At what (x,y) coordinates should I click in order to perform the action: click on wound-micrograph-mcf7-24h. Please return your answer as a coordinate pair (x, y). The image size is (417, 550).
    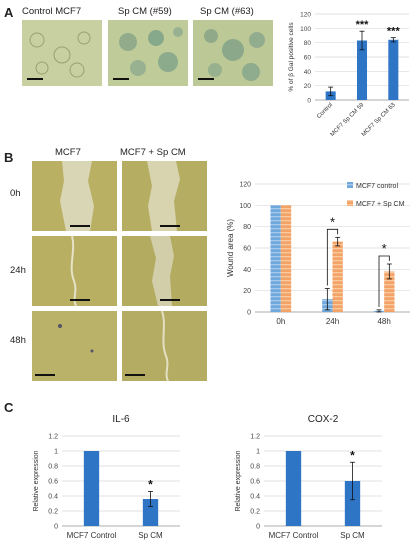
    Looking at the image, I should click on (74, 271).